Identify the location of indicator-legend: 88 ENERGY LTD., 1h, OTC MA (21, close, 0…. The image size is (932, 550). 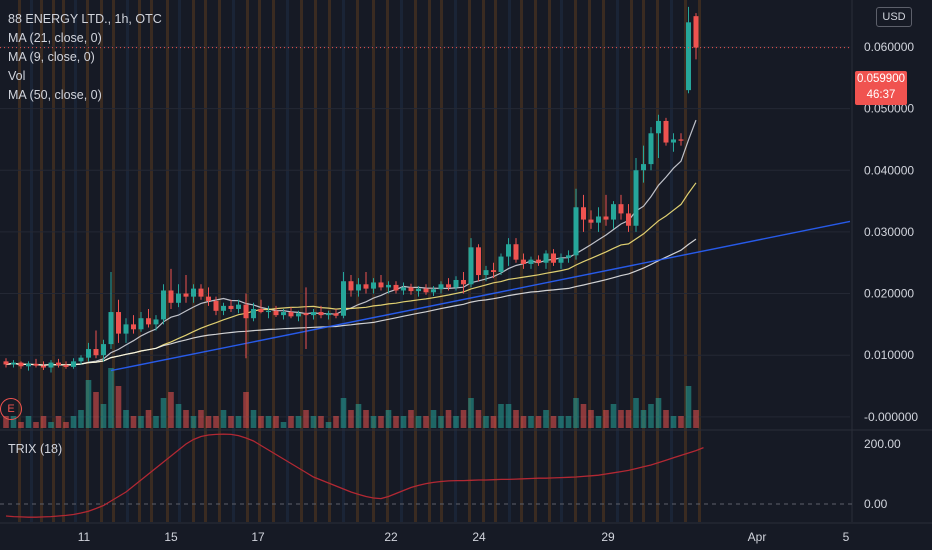
(85, 57).